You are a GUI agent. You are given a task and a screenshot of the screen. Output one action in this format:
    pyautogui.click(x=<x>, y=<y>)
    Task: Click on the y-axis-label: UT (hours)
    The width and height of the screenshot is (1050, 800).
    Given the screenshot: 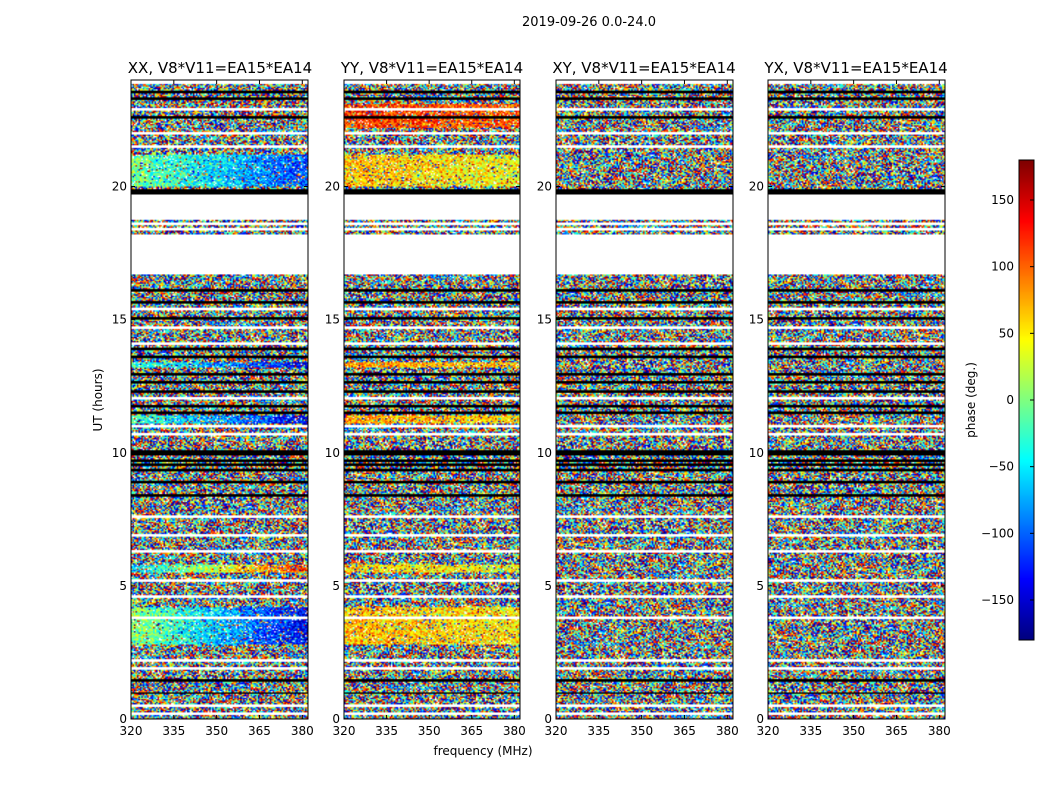 What is the action you would take?
    pyautogui.click(x=98, y=399)
    